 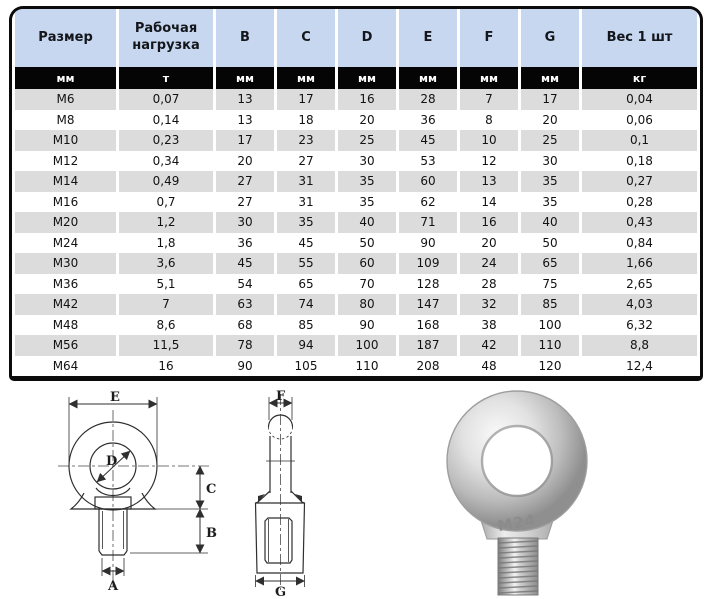 What do you see at coordinates (65, 38) in the screenshot?
I see `column-header: Размер` at bounding box center [65, 38].